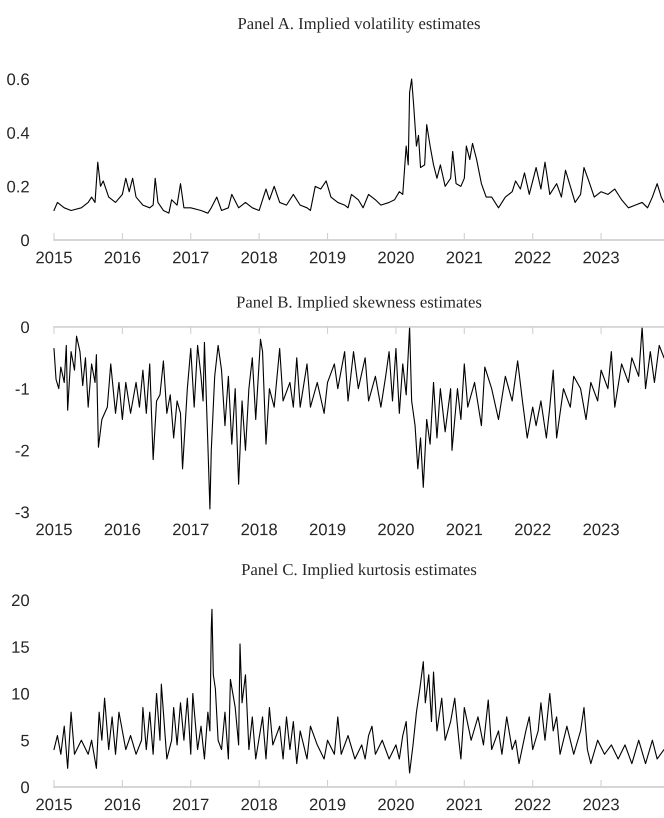 Image resolution: width=664 pixels, height=818 pixels. Describe the element at coordinates (18, 186) in the screenshot. I see `y-tick-label: 0.2` at that location.